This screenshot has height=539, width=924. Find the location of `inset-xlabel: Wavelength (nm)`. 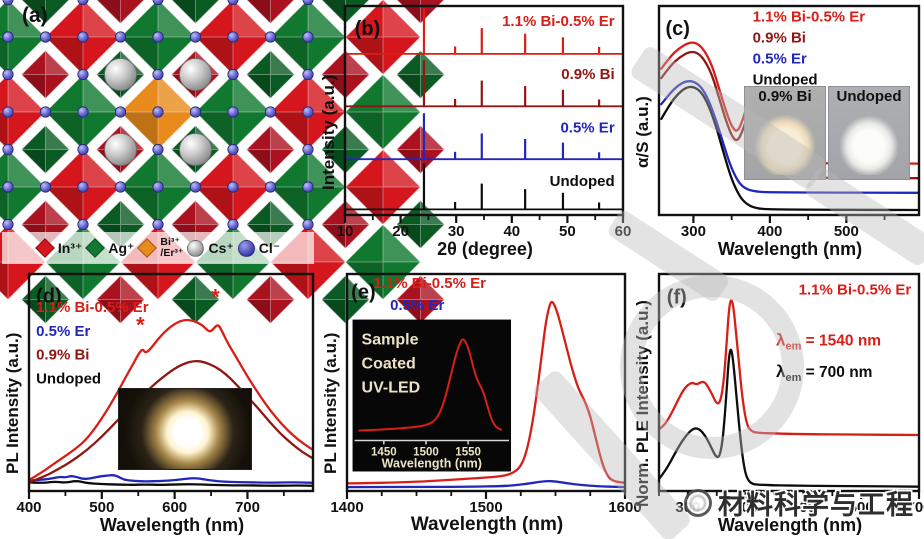

inset-xlabel: Wavelength (nm) is located at coordinates (432, 463).